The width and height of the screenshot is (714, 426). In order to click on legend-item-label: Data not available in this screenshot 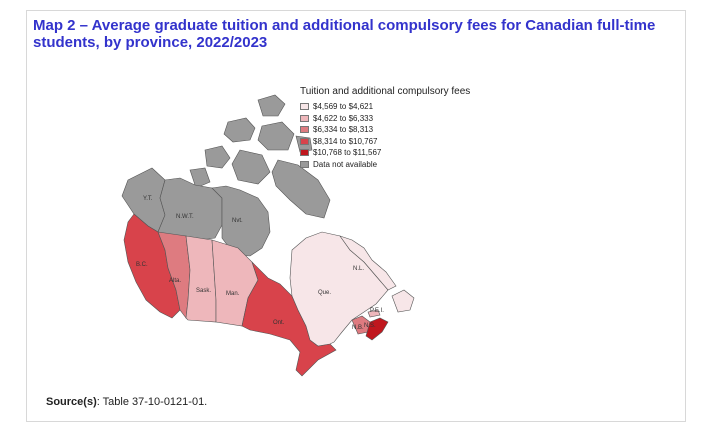, I will do `click(345, 164)`.